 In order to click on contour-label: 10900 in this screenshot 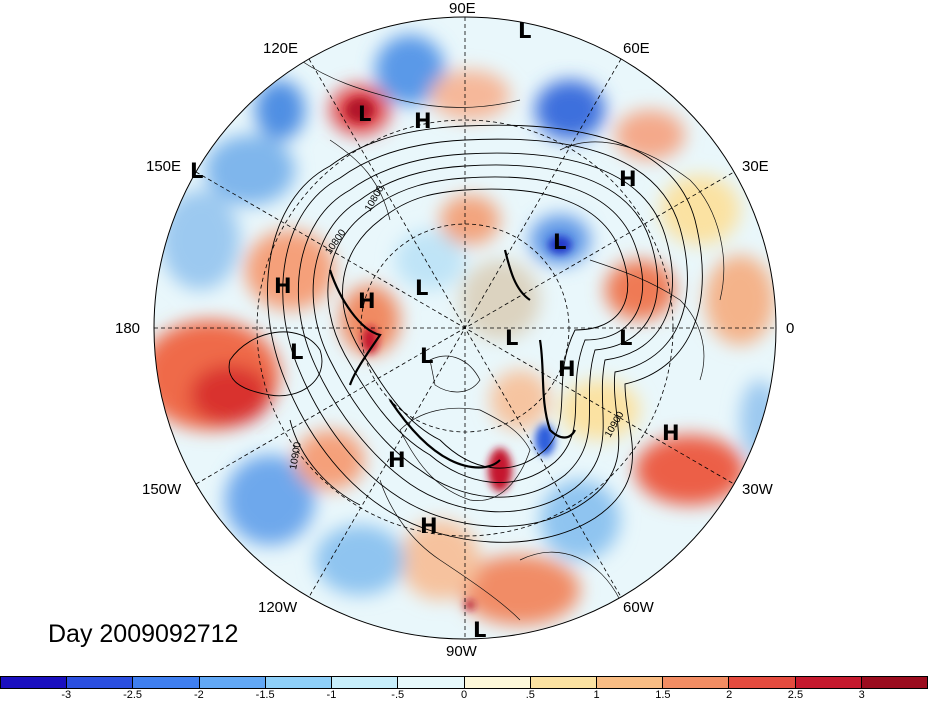, I will do `click(296, 456)`.